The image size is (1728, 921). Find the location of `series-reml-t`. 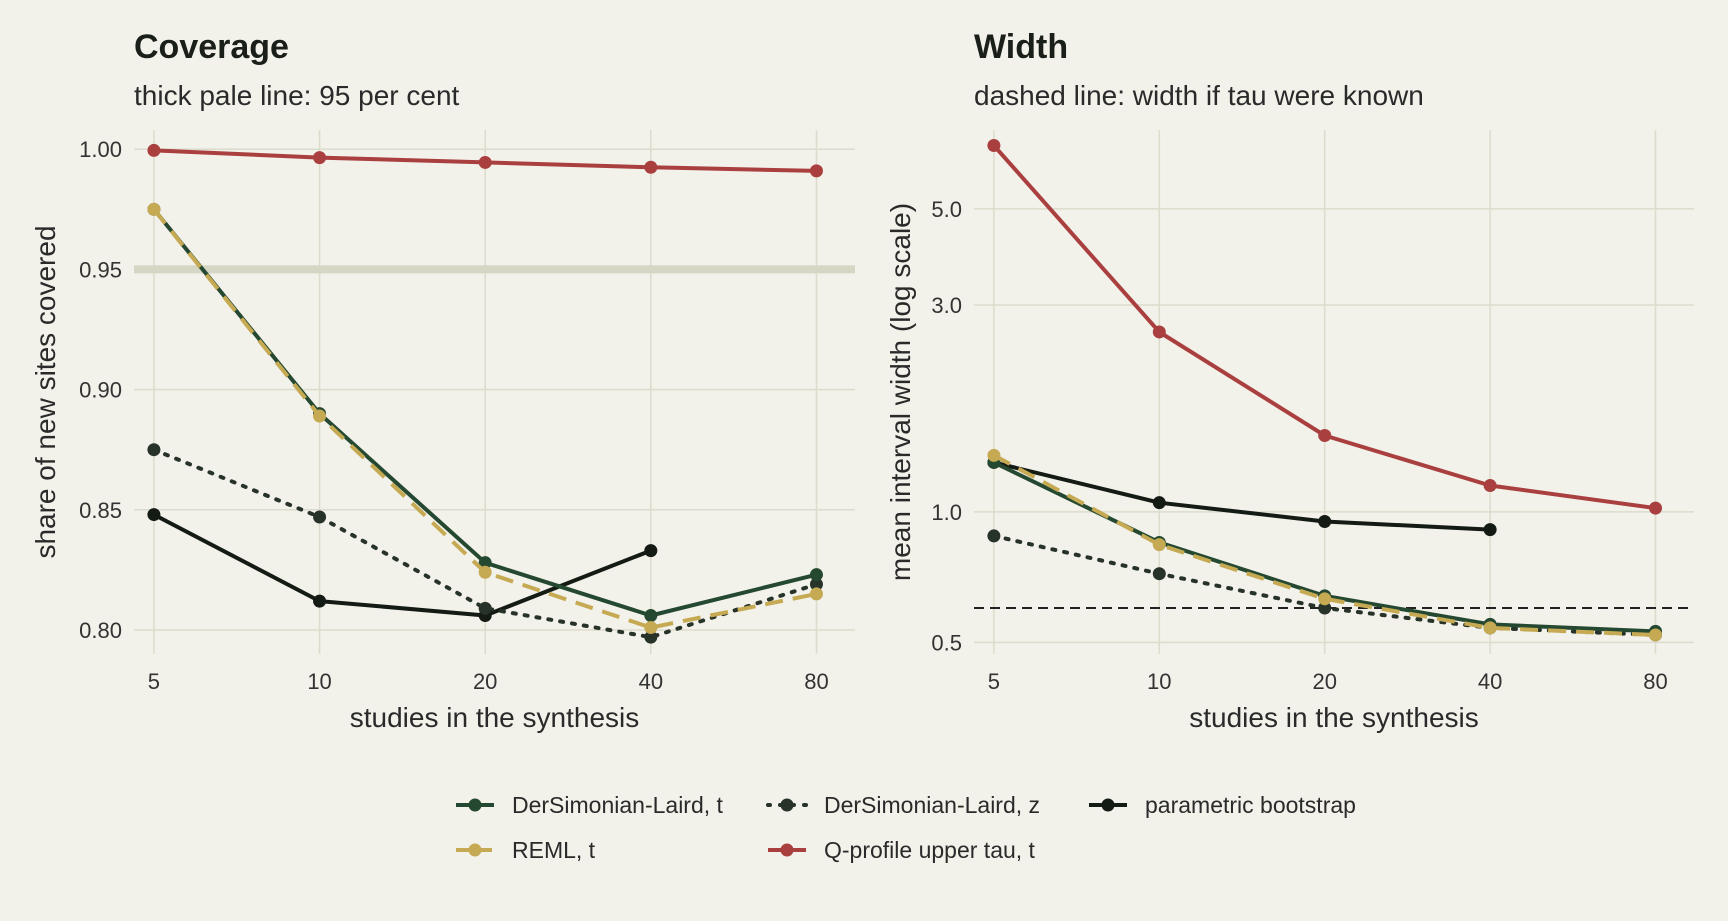

series-reml-t is located at coordinates (1325, 545).